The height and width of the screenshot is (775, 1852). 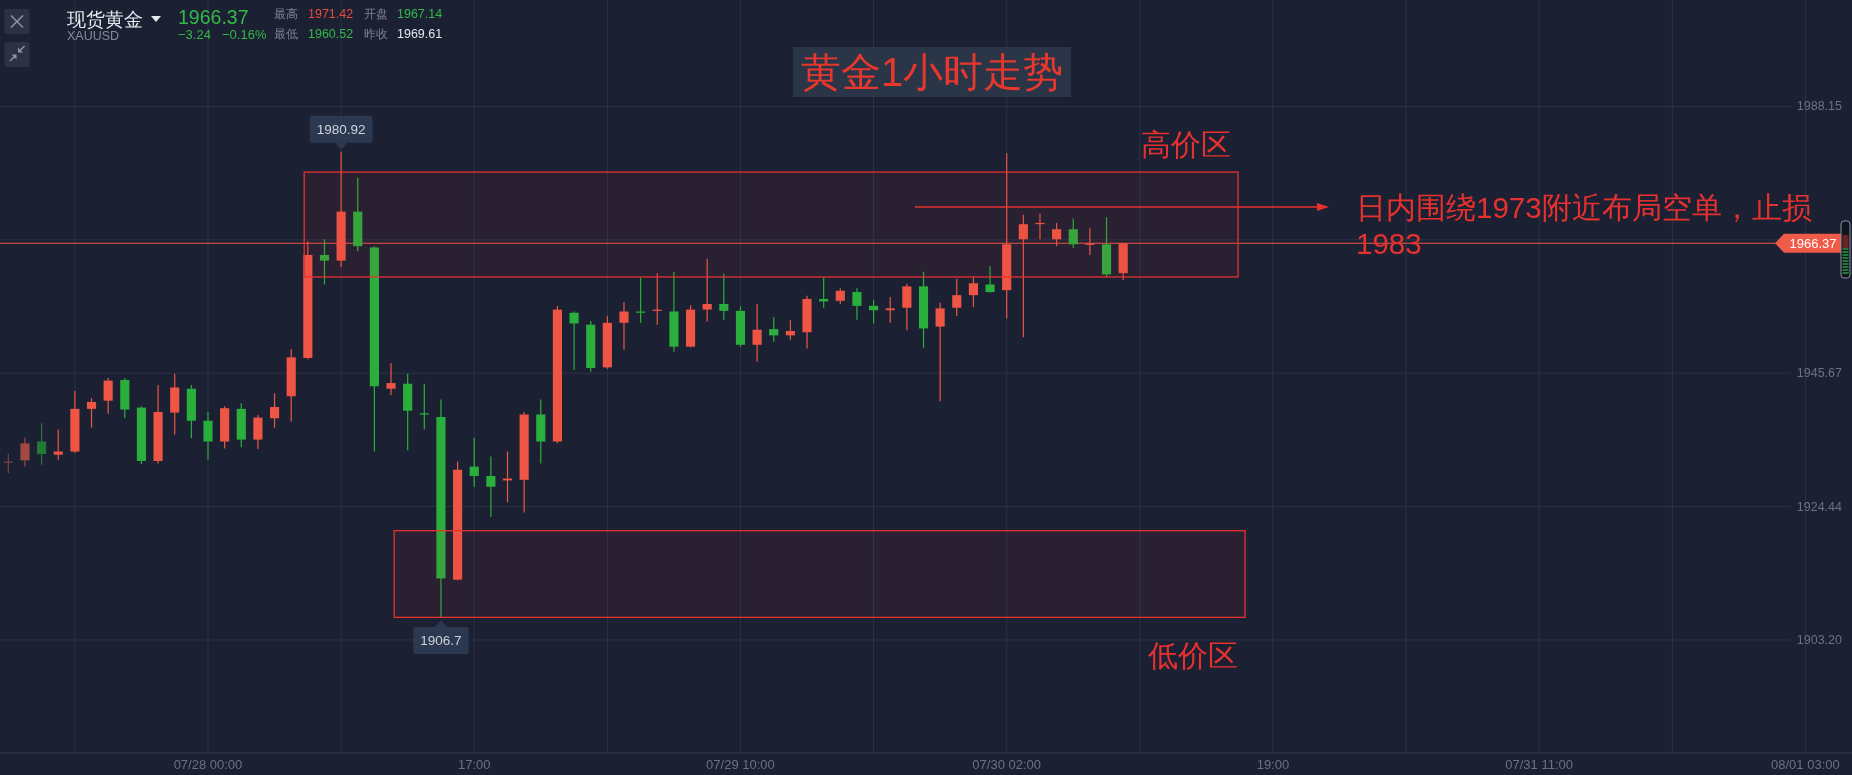 What do you see at coordinates (194, 34) in the screenshot?
I see `annotation: −3.24` at bounding box center [194, 34].